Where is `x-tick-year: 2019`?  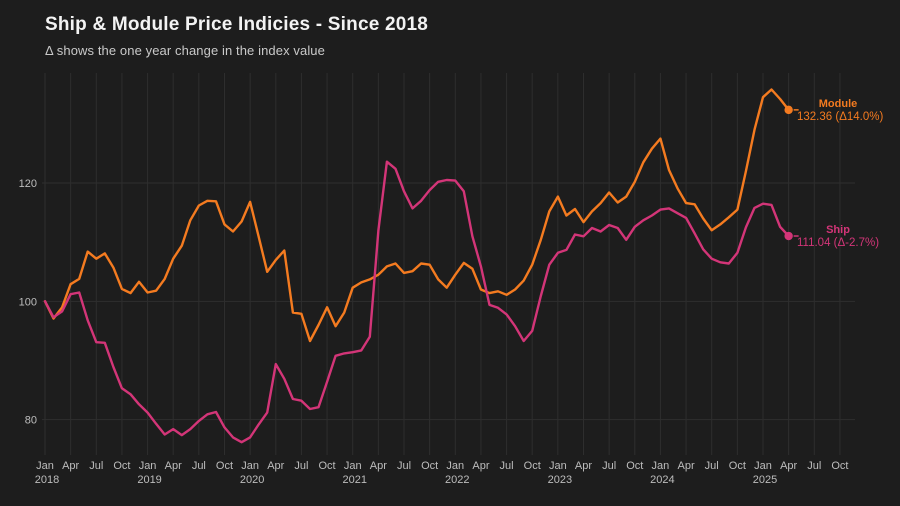
x-tick-year: 2019 is located at coordinates (149, 480).